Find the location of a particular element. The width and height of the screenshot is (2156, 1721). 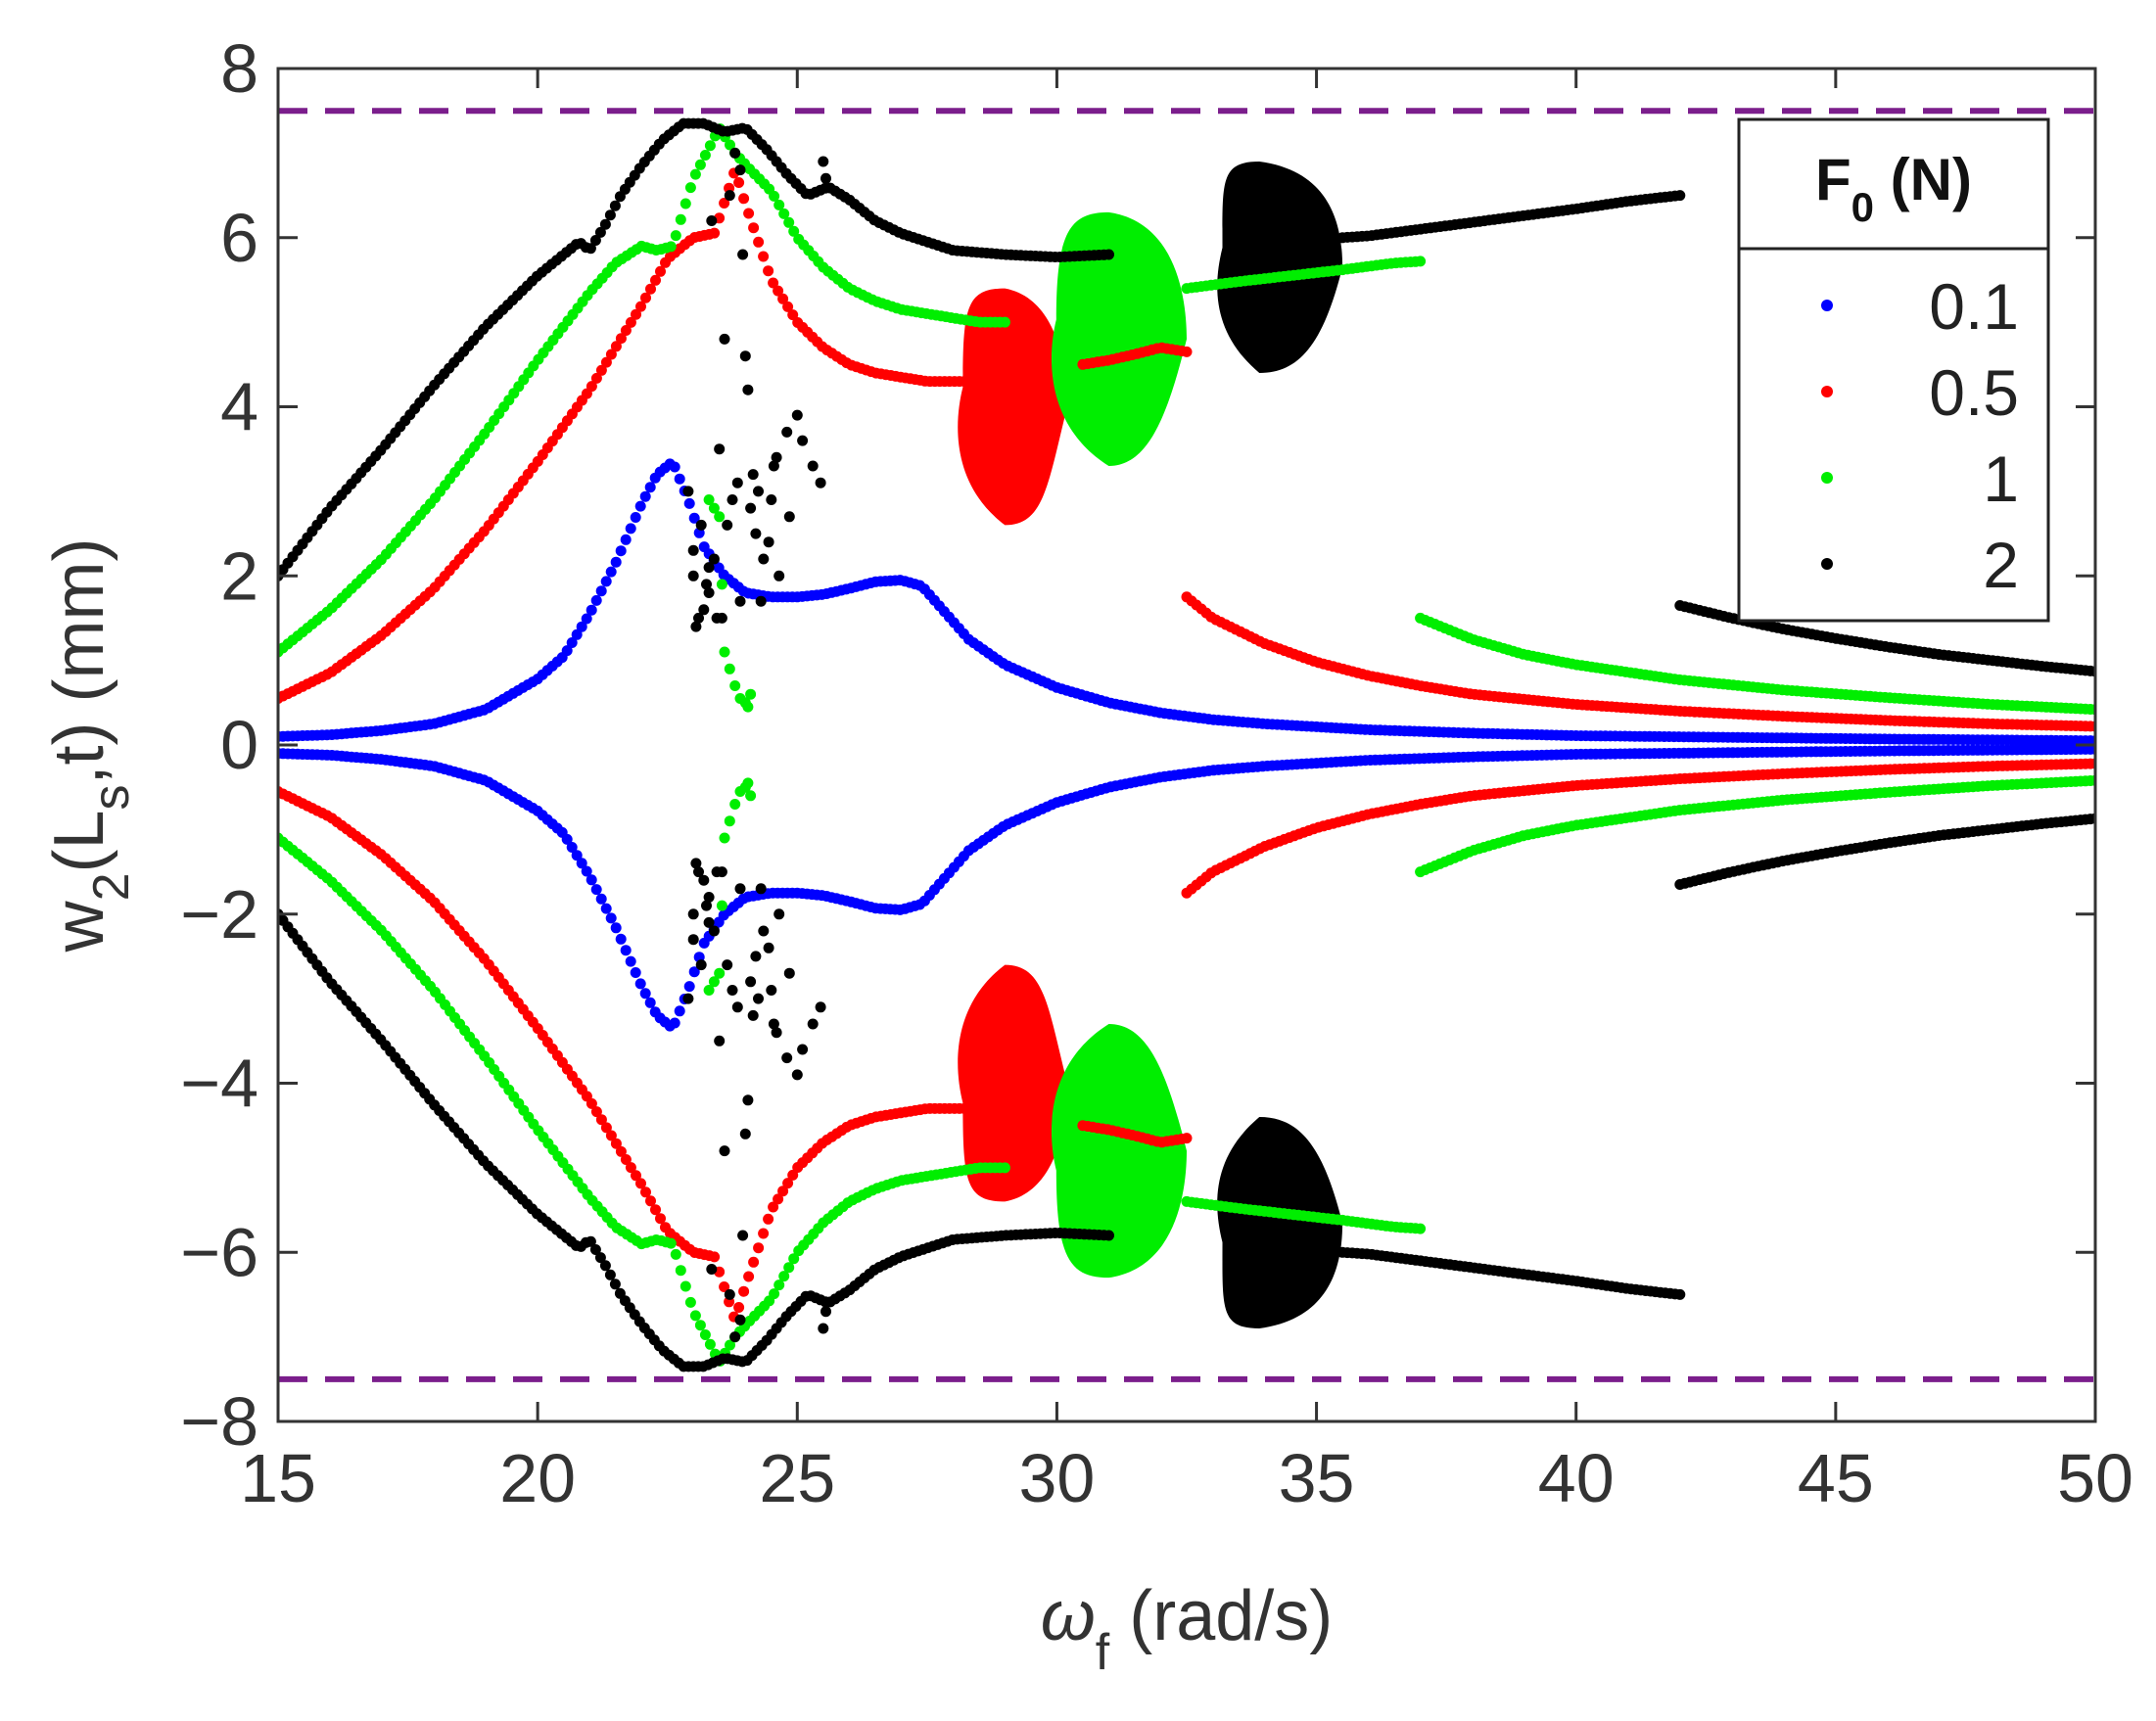

y-tick-label: −4 is located at coordinates (219, 1084).